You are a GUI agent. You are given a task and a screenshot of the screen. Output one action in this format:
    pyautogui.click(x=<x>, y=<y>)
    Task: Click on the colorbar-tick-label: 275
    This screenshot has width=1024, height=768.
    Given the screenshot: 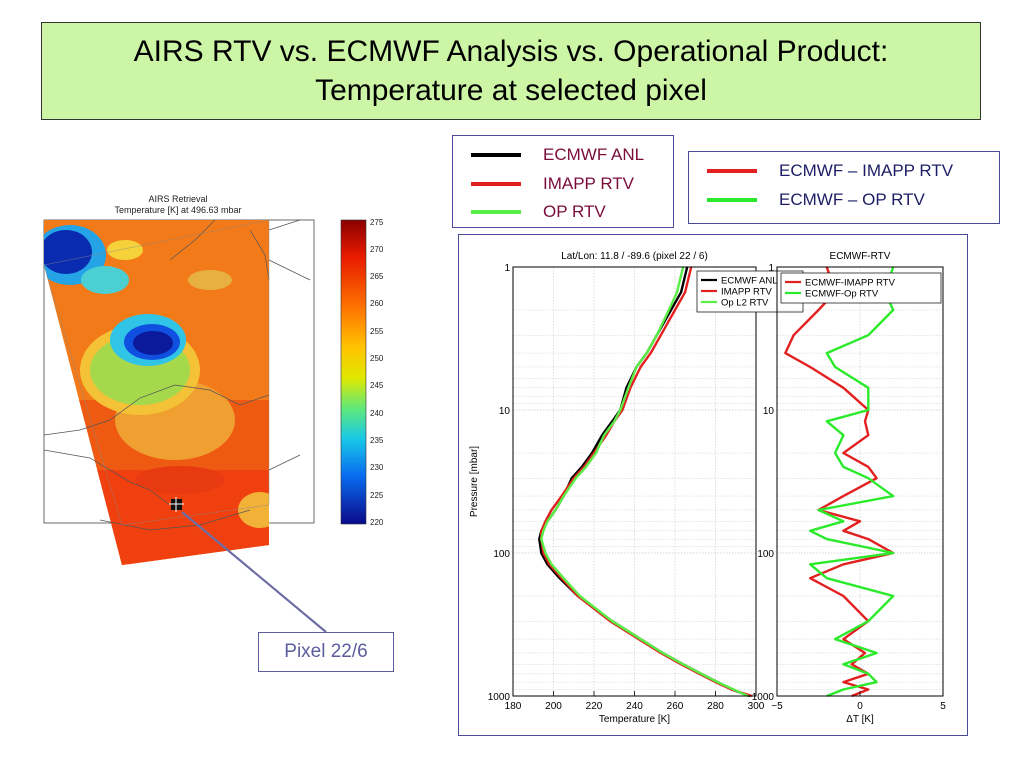 What is the action you would take?
    pyautogui.click(x=377, y=222)
    